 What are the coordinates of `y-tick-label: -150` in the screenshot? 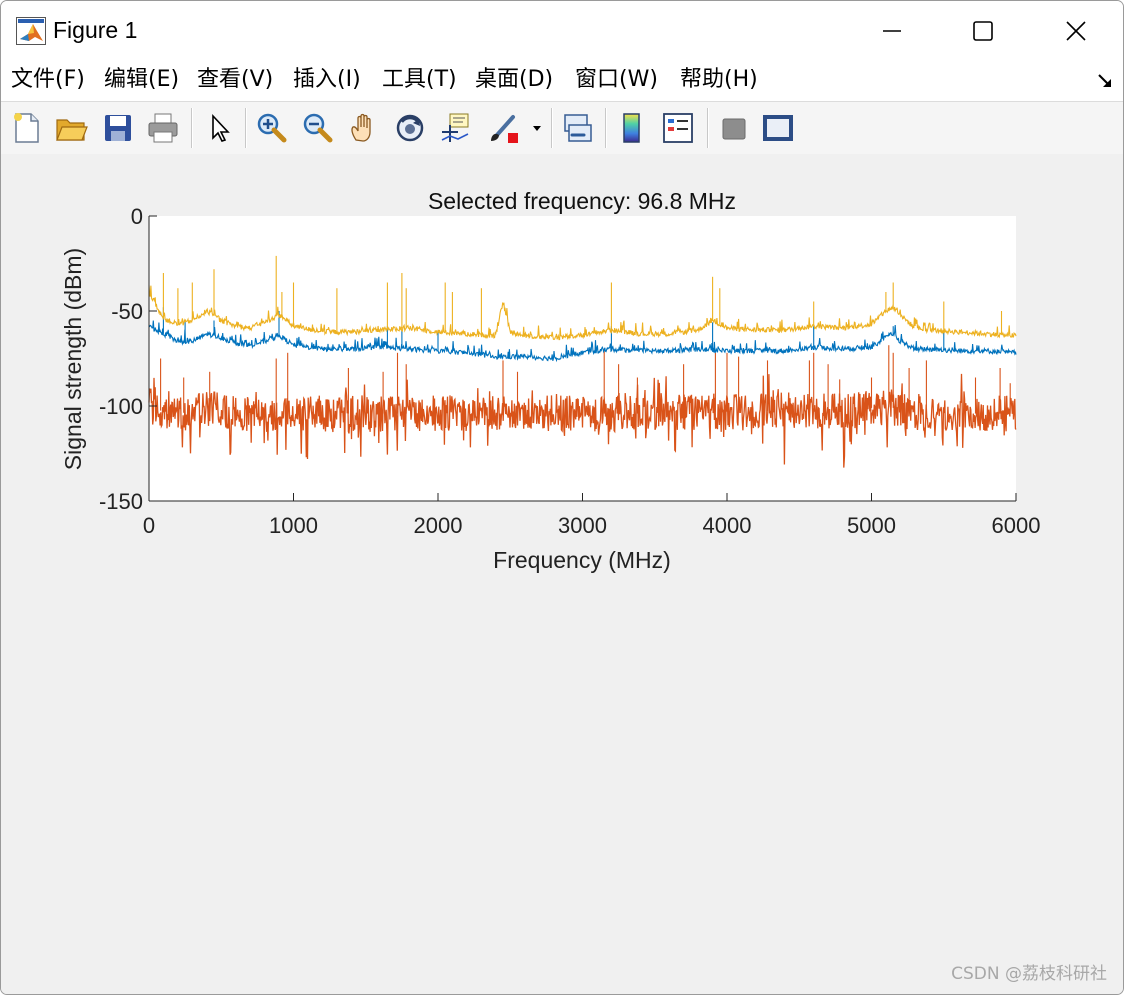 It's located at (121, 501).